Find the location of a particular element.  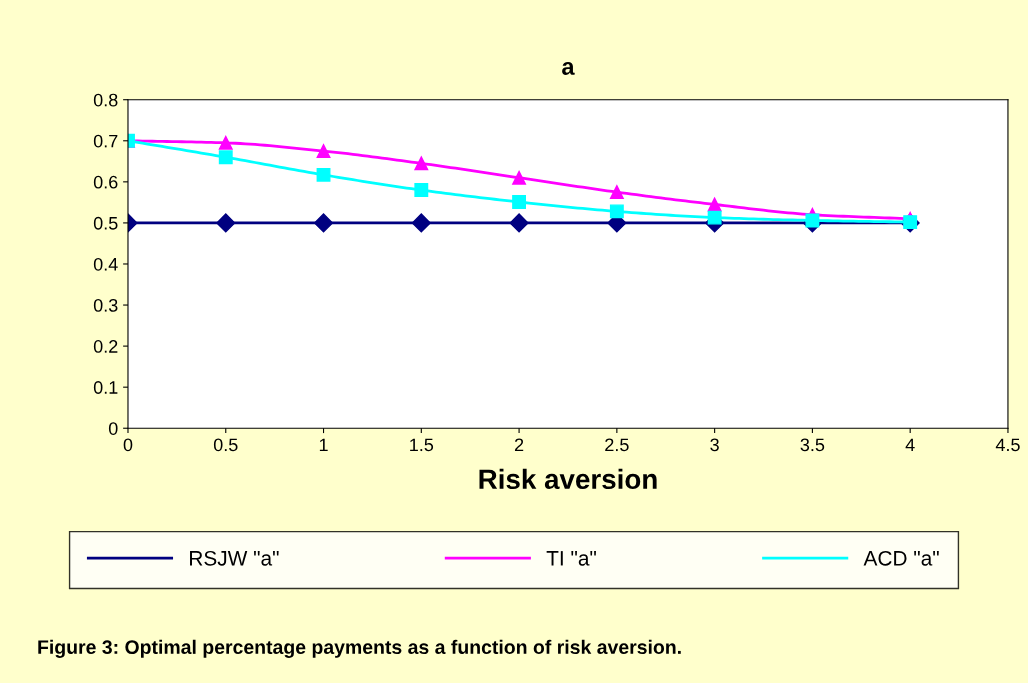

x-tick-label: 4.5 is located at coordinates (1007, 445).